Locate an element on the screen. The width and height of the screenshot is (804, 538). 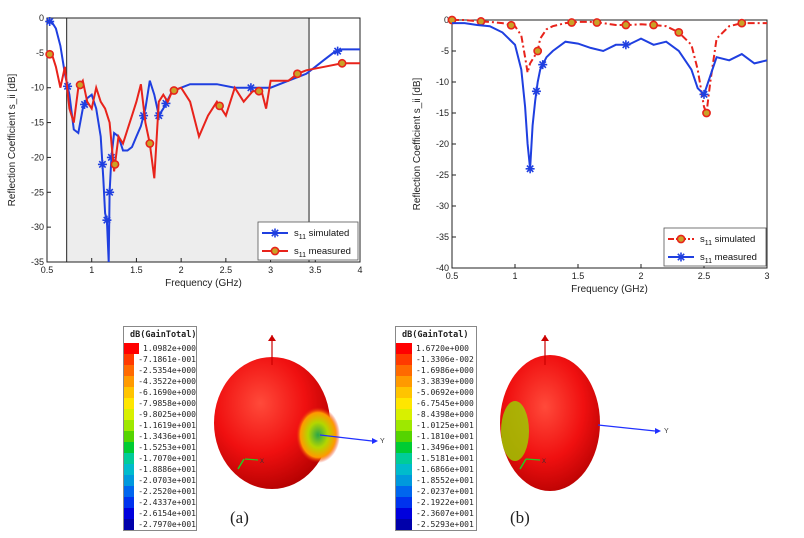
gain-value-label: -2.5354e+000 is located at coordinates (167, 370).